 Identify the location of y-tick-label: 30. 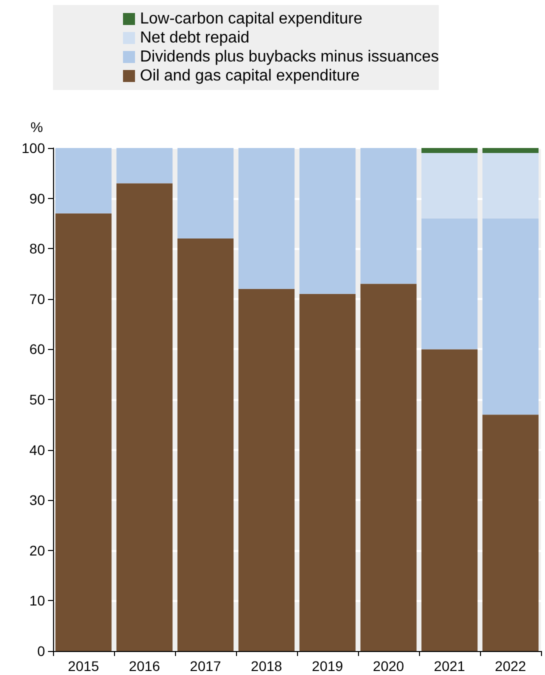
(37, 500).